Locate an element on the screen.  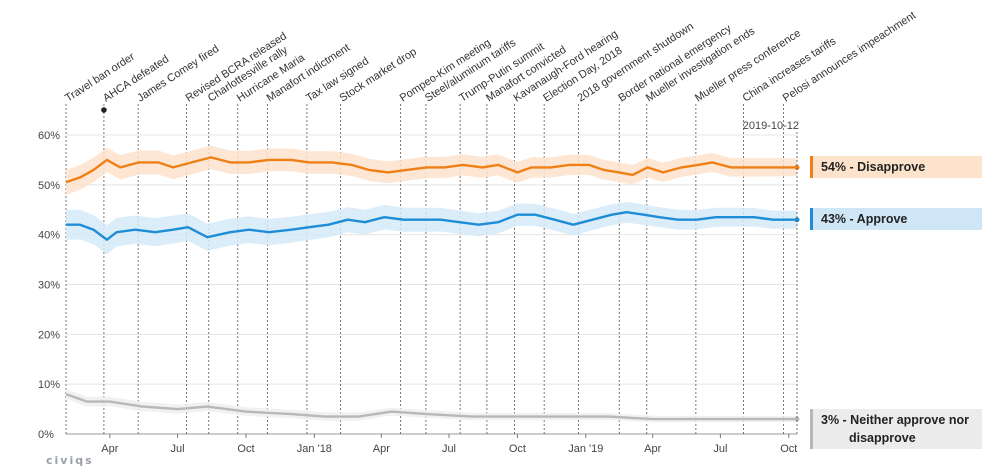
legend-neither-label-line1: 3% - Neither approve nor is located at coordinates (895, 420).